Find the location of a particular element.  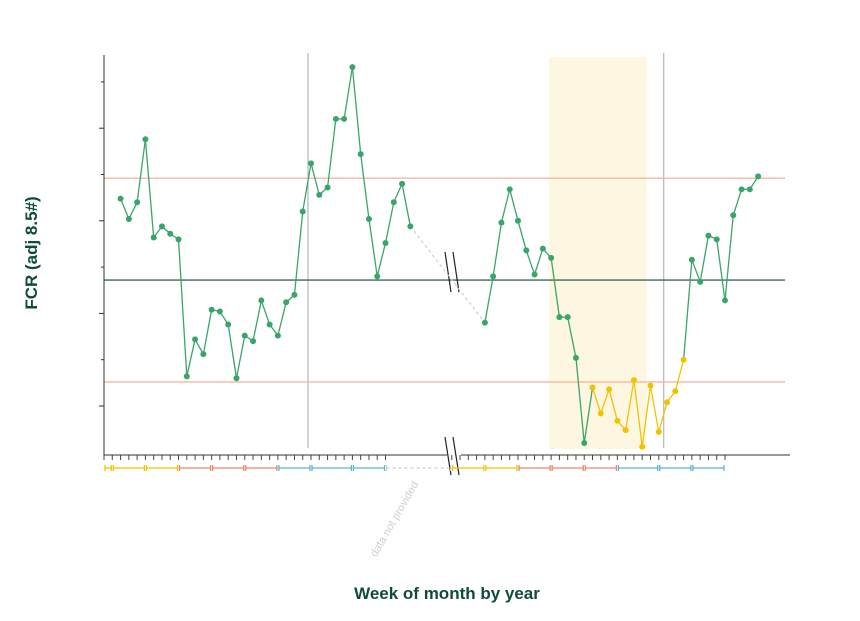

month-label-gap: data not provided is located at coordinates (394, 520).